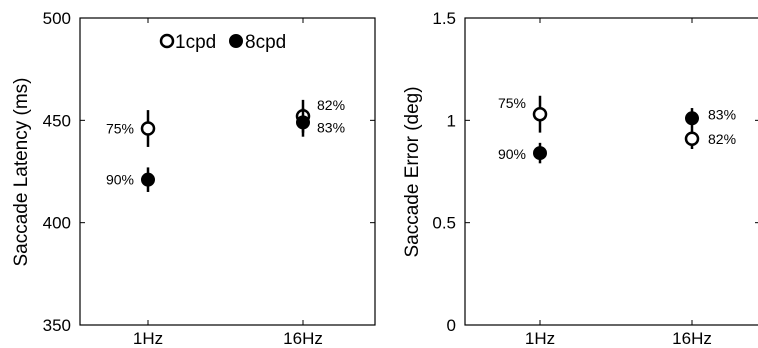 Image resolution: width=758 pixels, height=348 pixels. I want to click on latency-x-tick-label: 1Hz, so click(148, 338).